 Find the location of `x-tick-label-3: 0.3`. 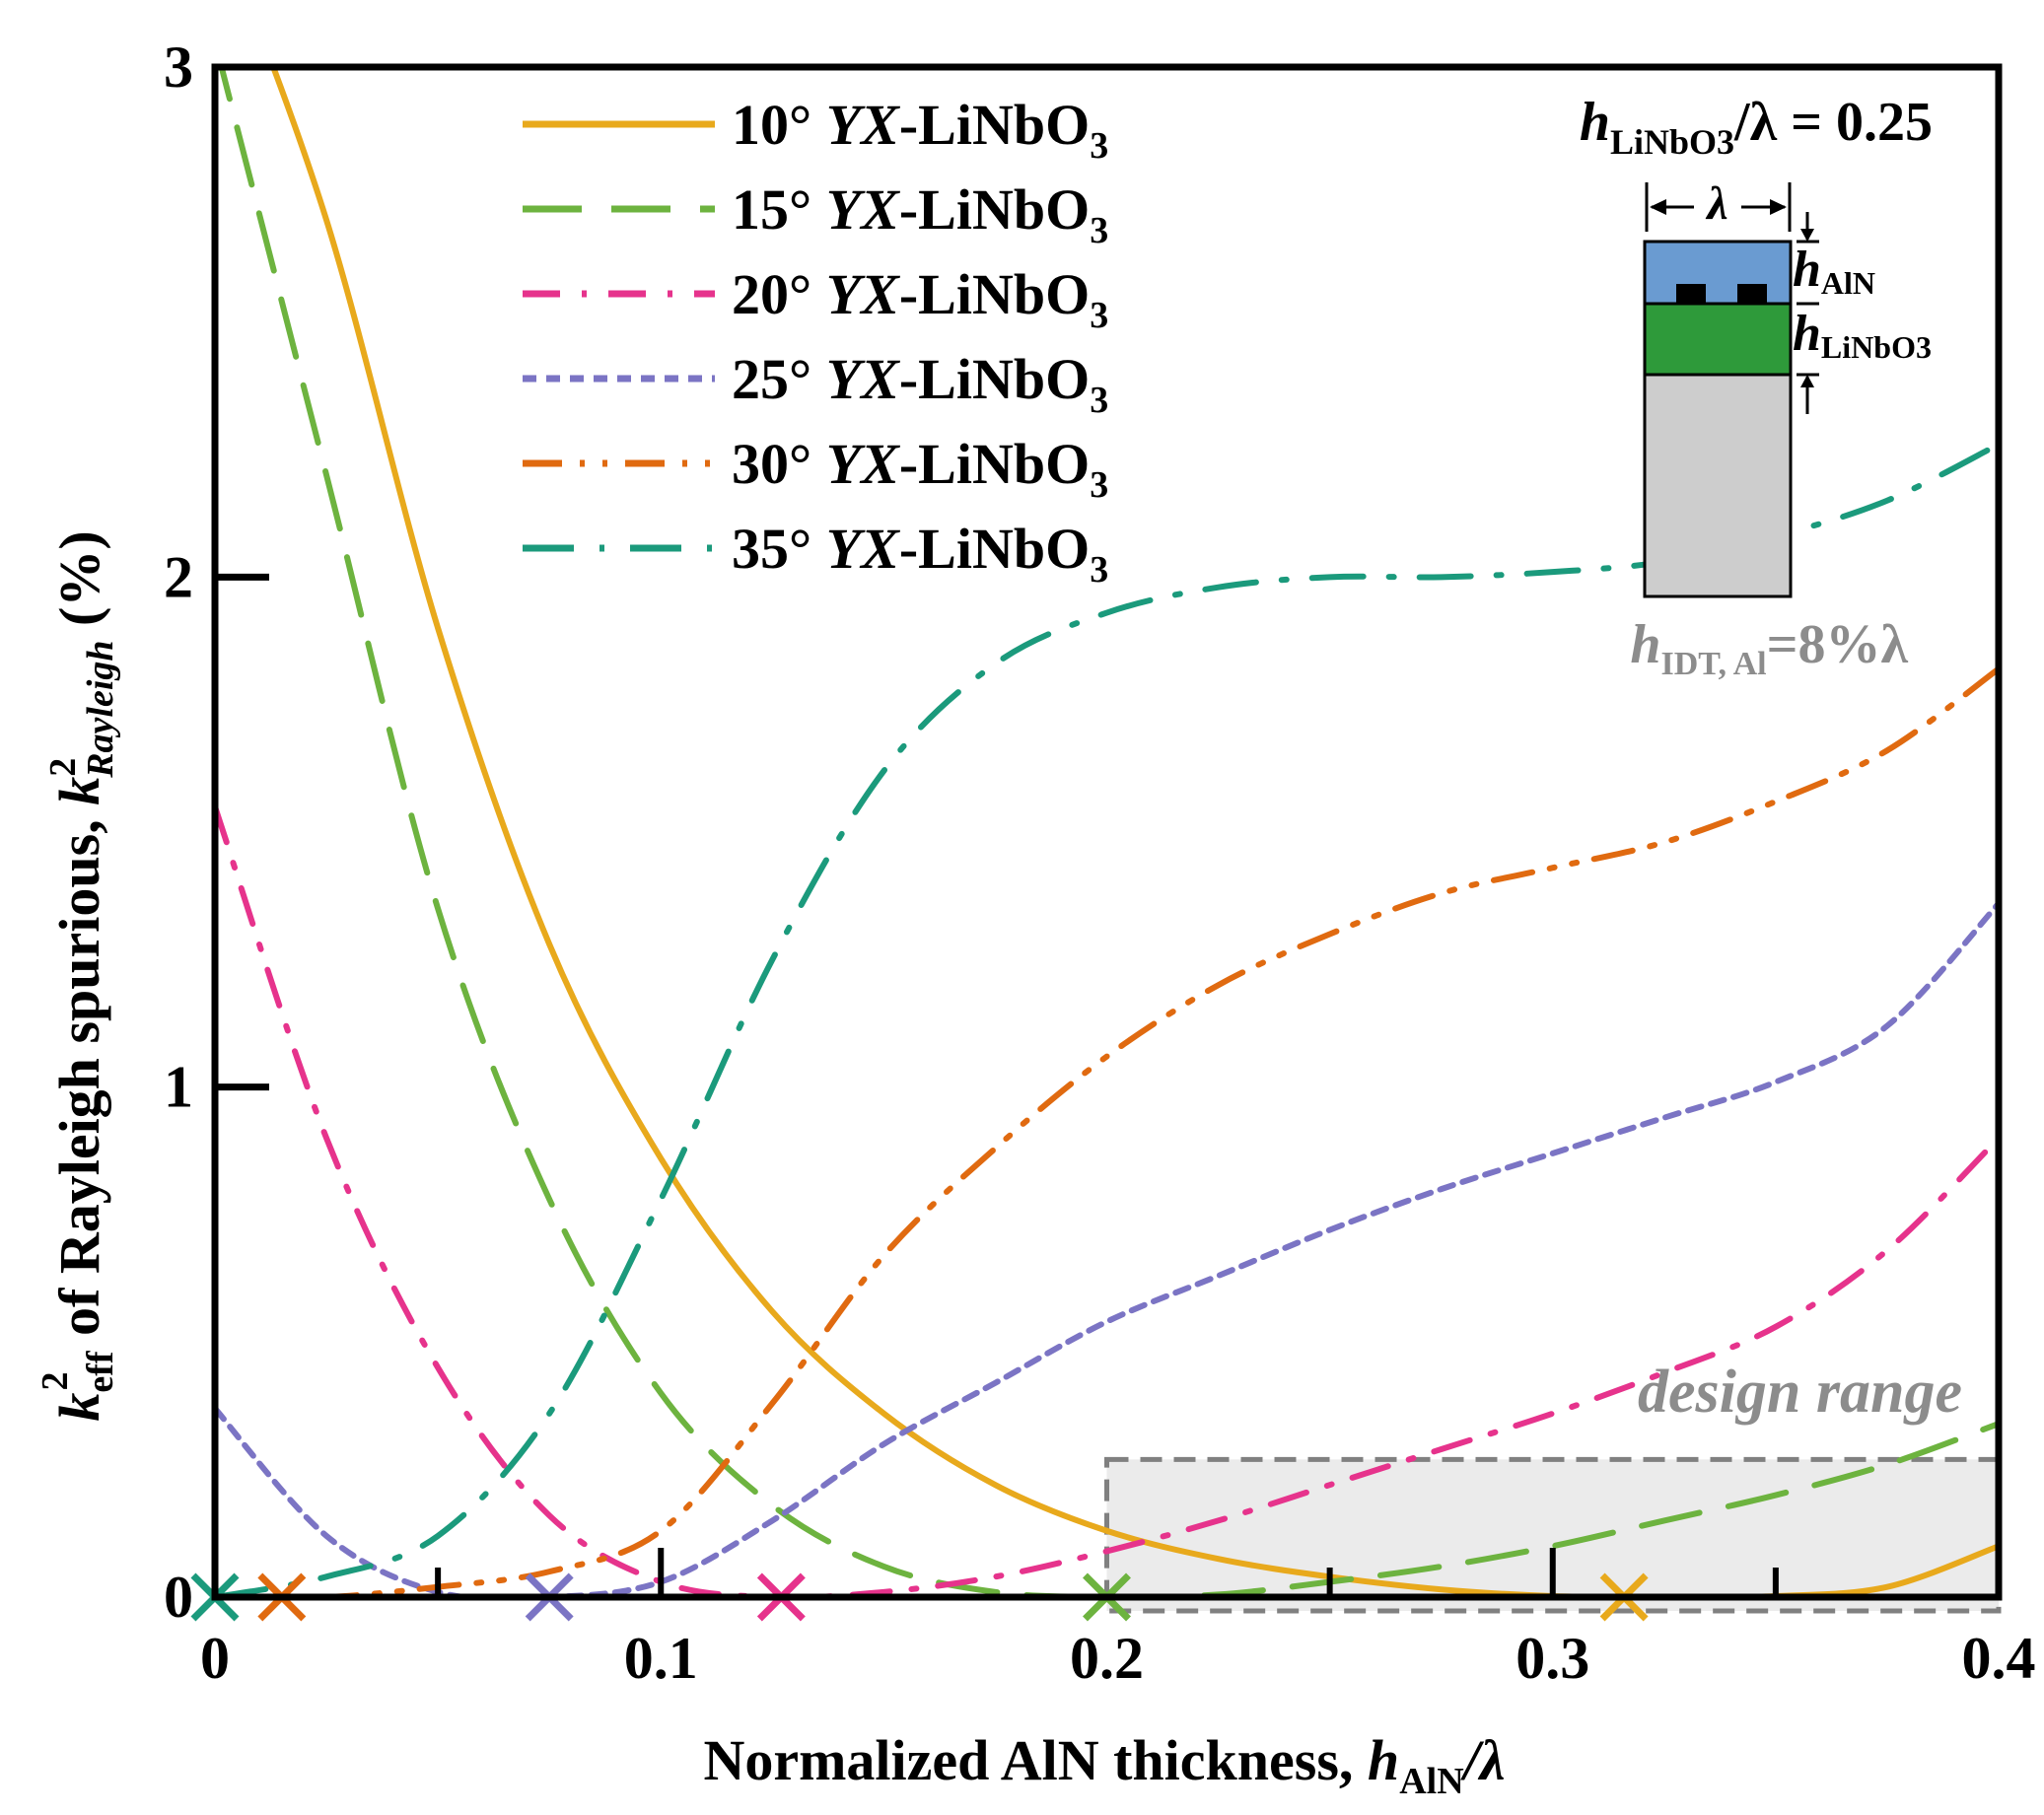

x-tick-label-3: 0.3 is located at coordinates (1552, 1658).